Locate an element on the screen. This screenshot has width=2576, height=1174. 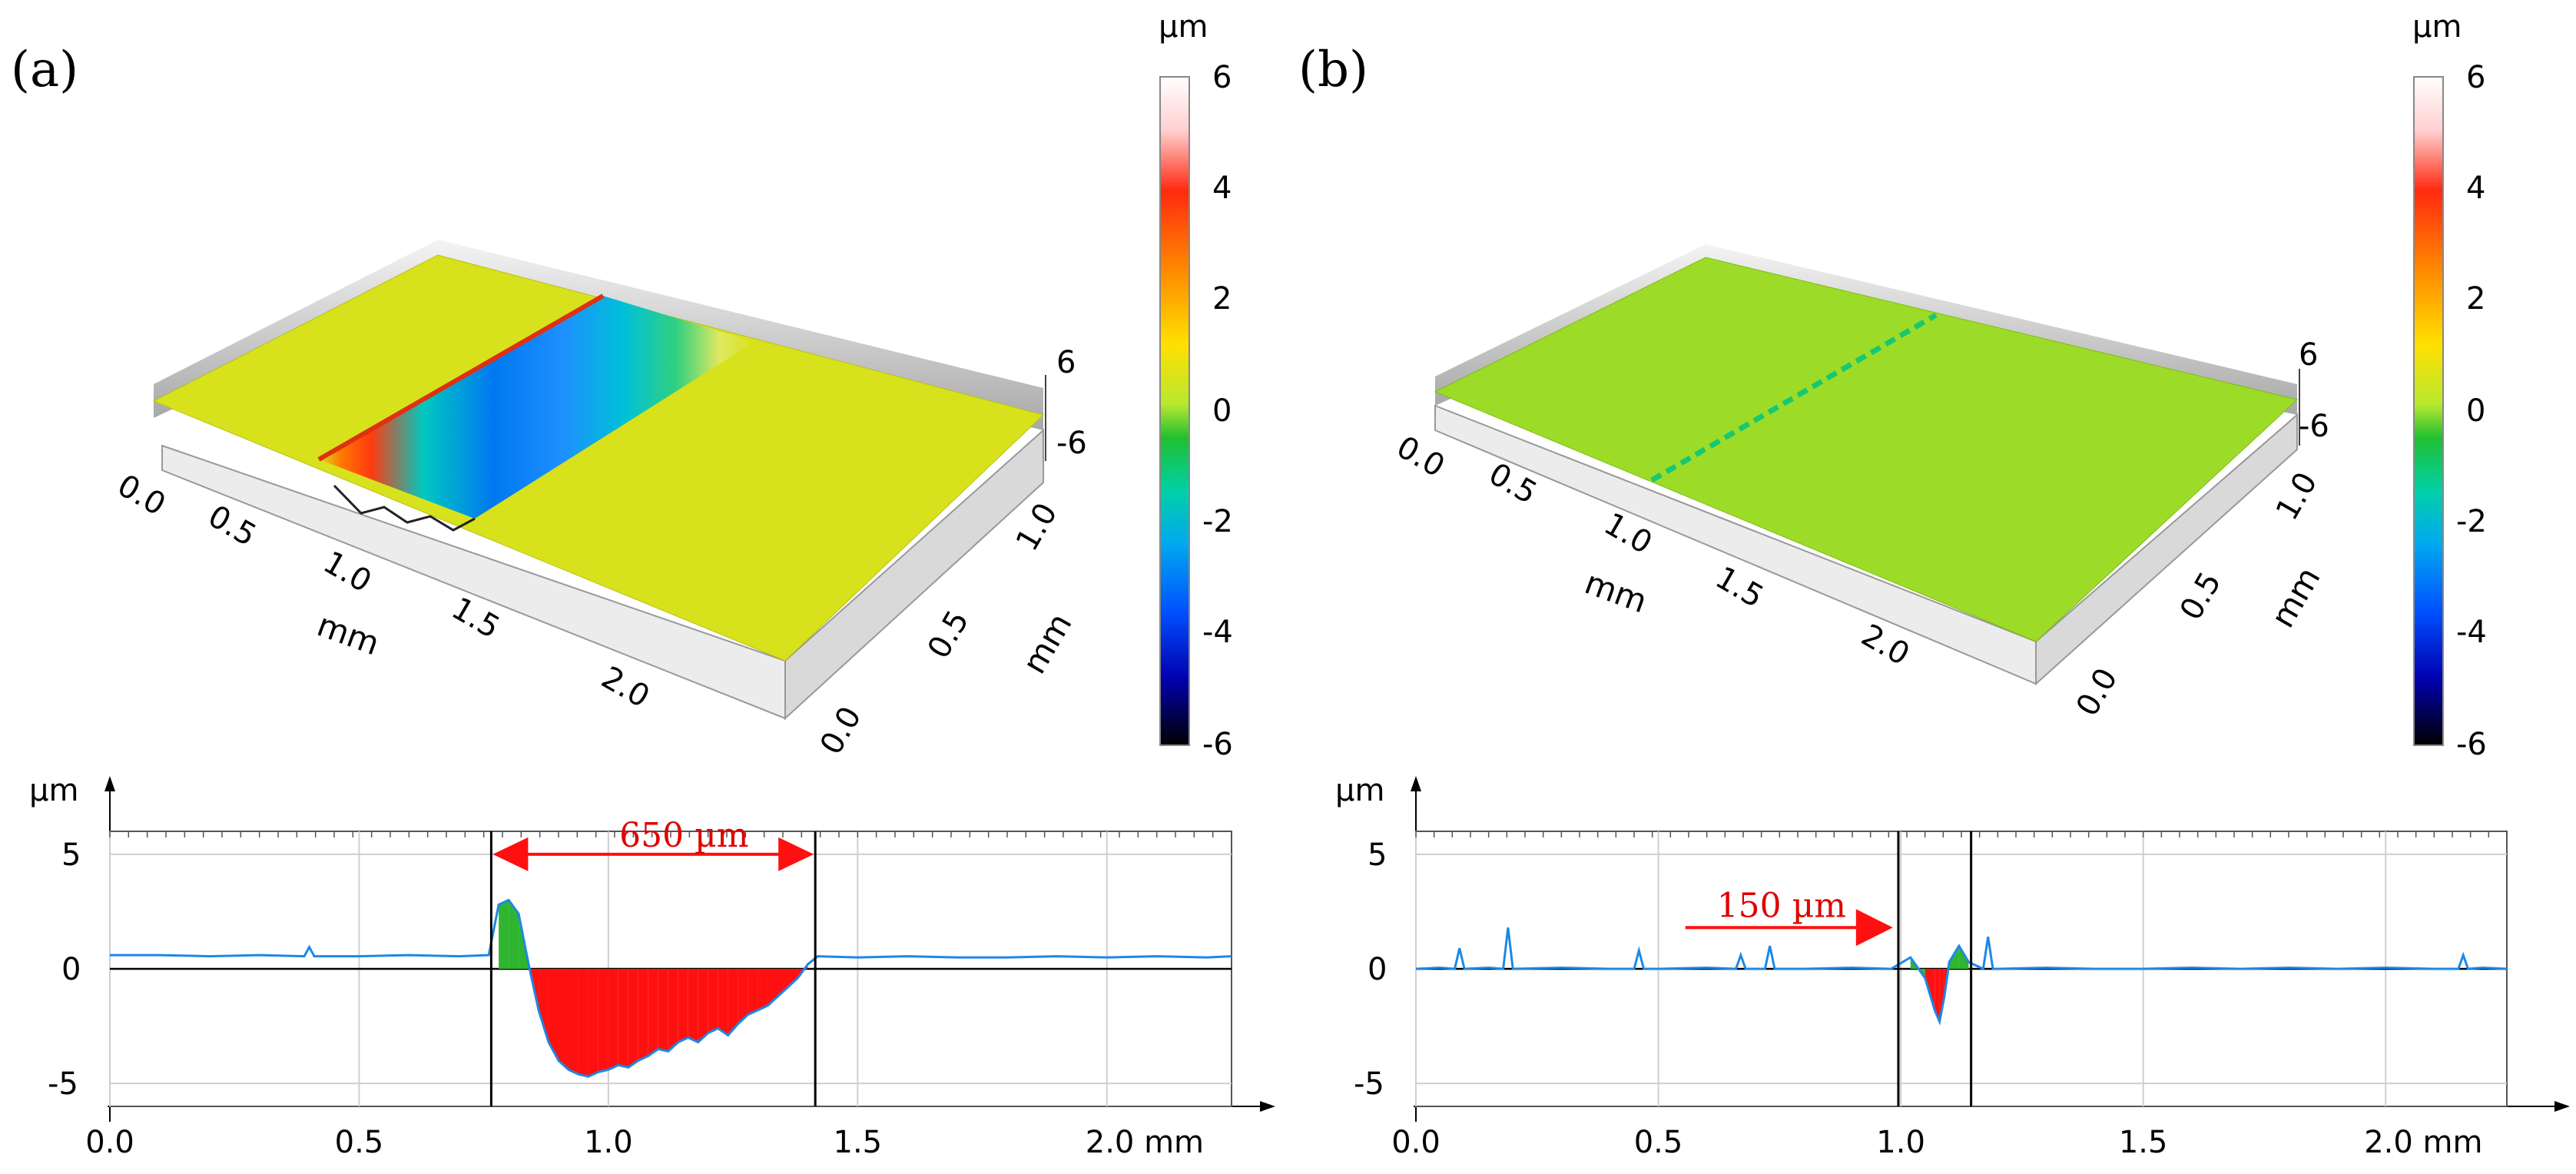
annotation-head-left-a is located at coordinates (510, 854).